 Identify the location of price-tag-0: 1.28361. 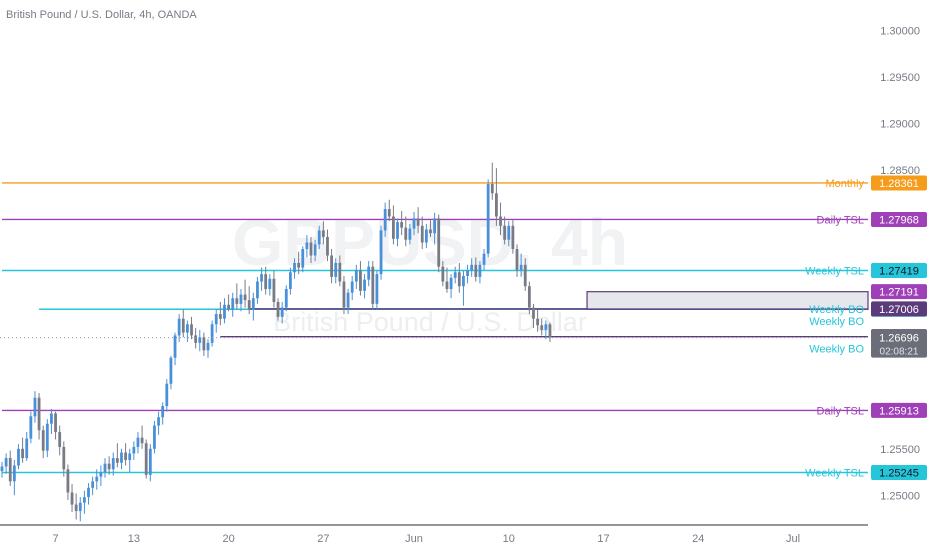
(899, 183).